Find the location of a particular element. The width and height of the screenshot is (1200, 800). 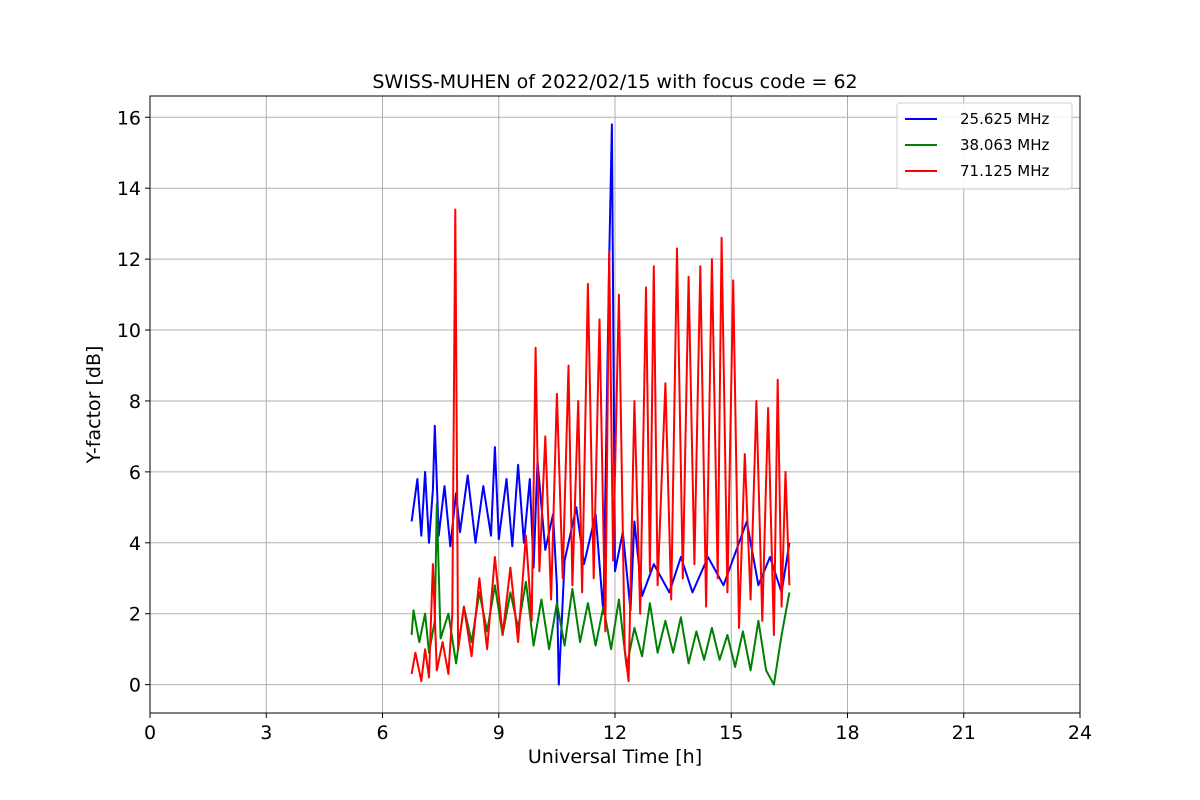

x-tick-label: 0 is located at coordinates (150, 733).